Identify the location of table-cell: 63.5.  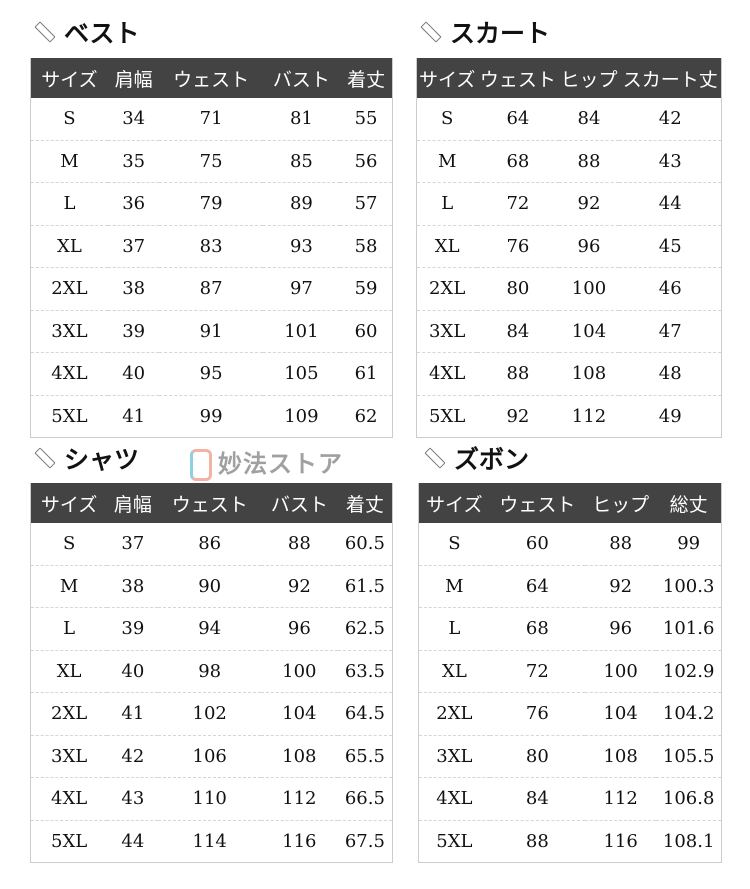
(365, 671).